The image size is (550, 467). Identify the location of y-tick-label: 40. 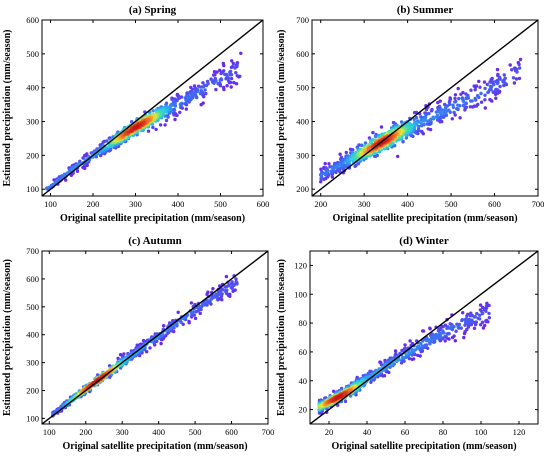
(303, 381).